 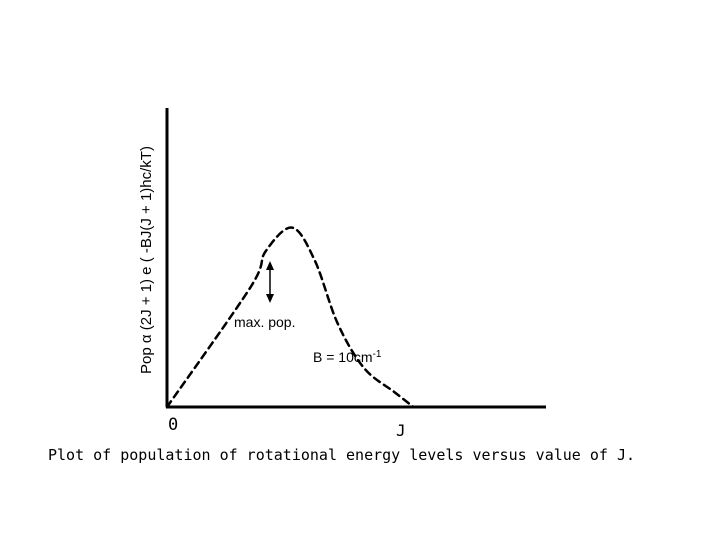 I want to click on max-pop-arrow, so click(x=270, y=282).